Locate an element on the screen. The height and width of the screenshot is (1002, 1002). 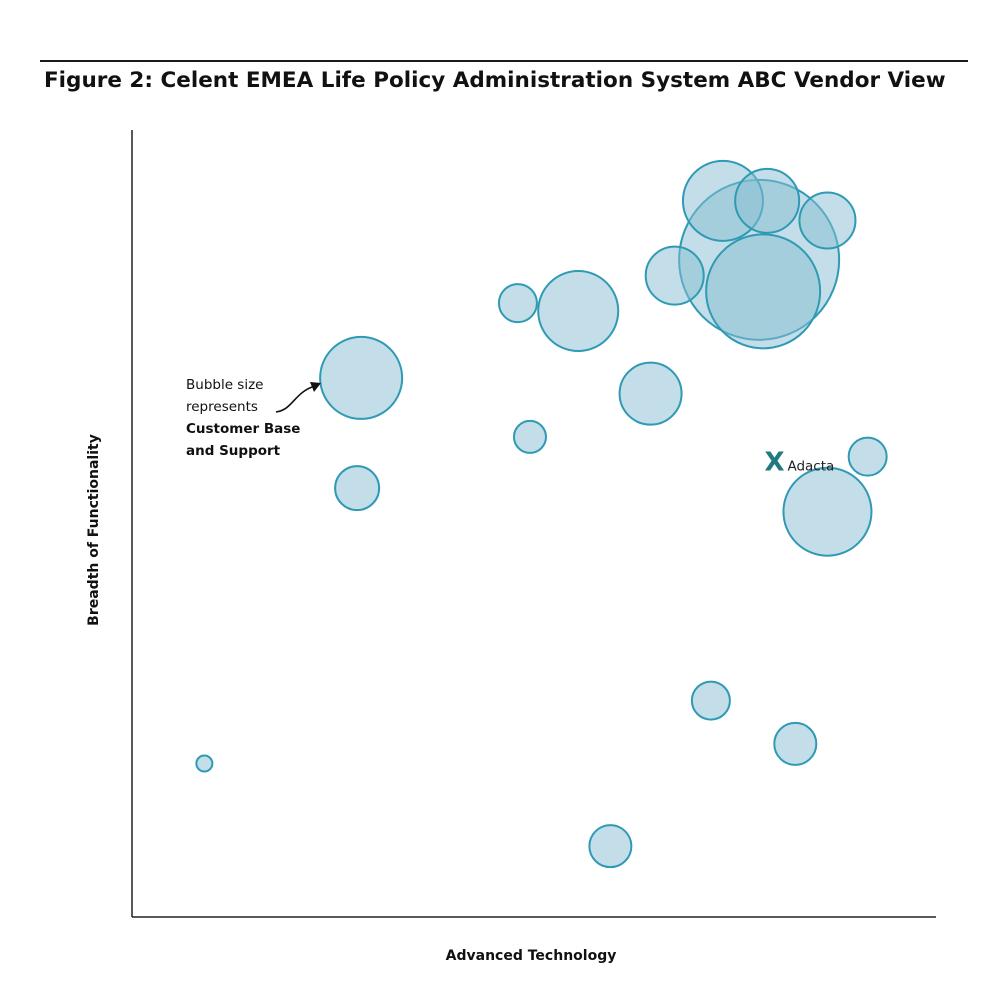
annotation-line-3: Customer Base is located at coordinates (243, 429).